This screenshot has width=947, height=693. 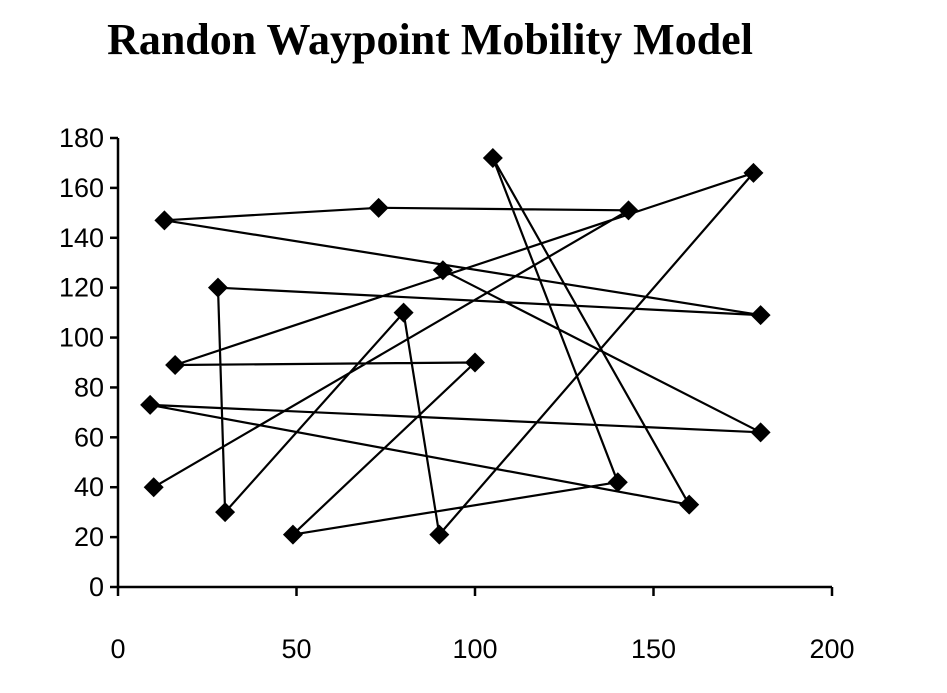 What do you see at coordinates (81, 238) in the screenshot?
I see `y-tick-label: 140` at bounding box center [81, 238].